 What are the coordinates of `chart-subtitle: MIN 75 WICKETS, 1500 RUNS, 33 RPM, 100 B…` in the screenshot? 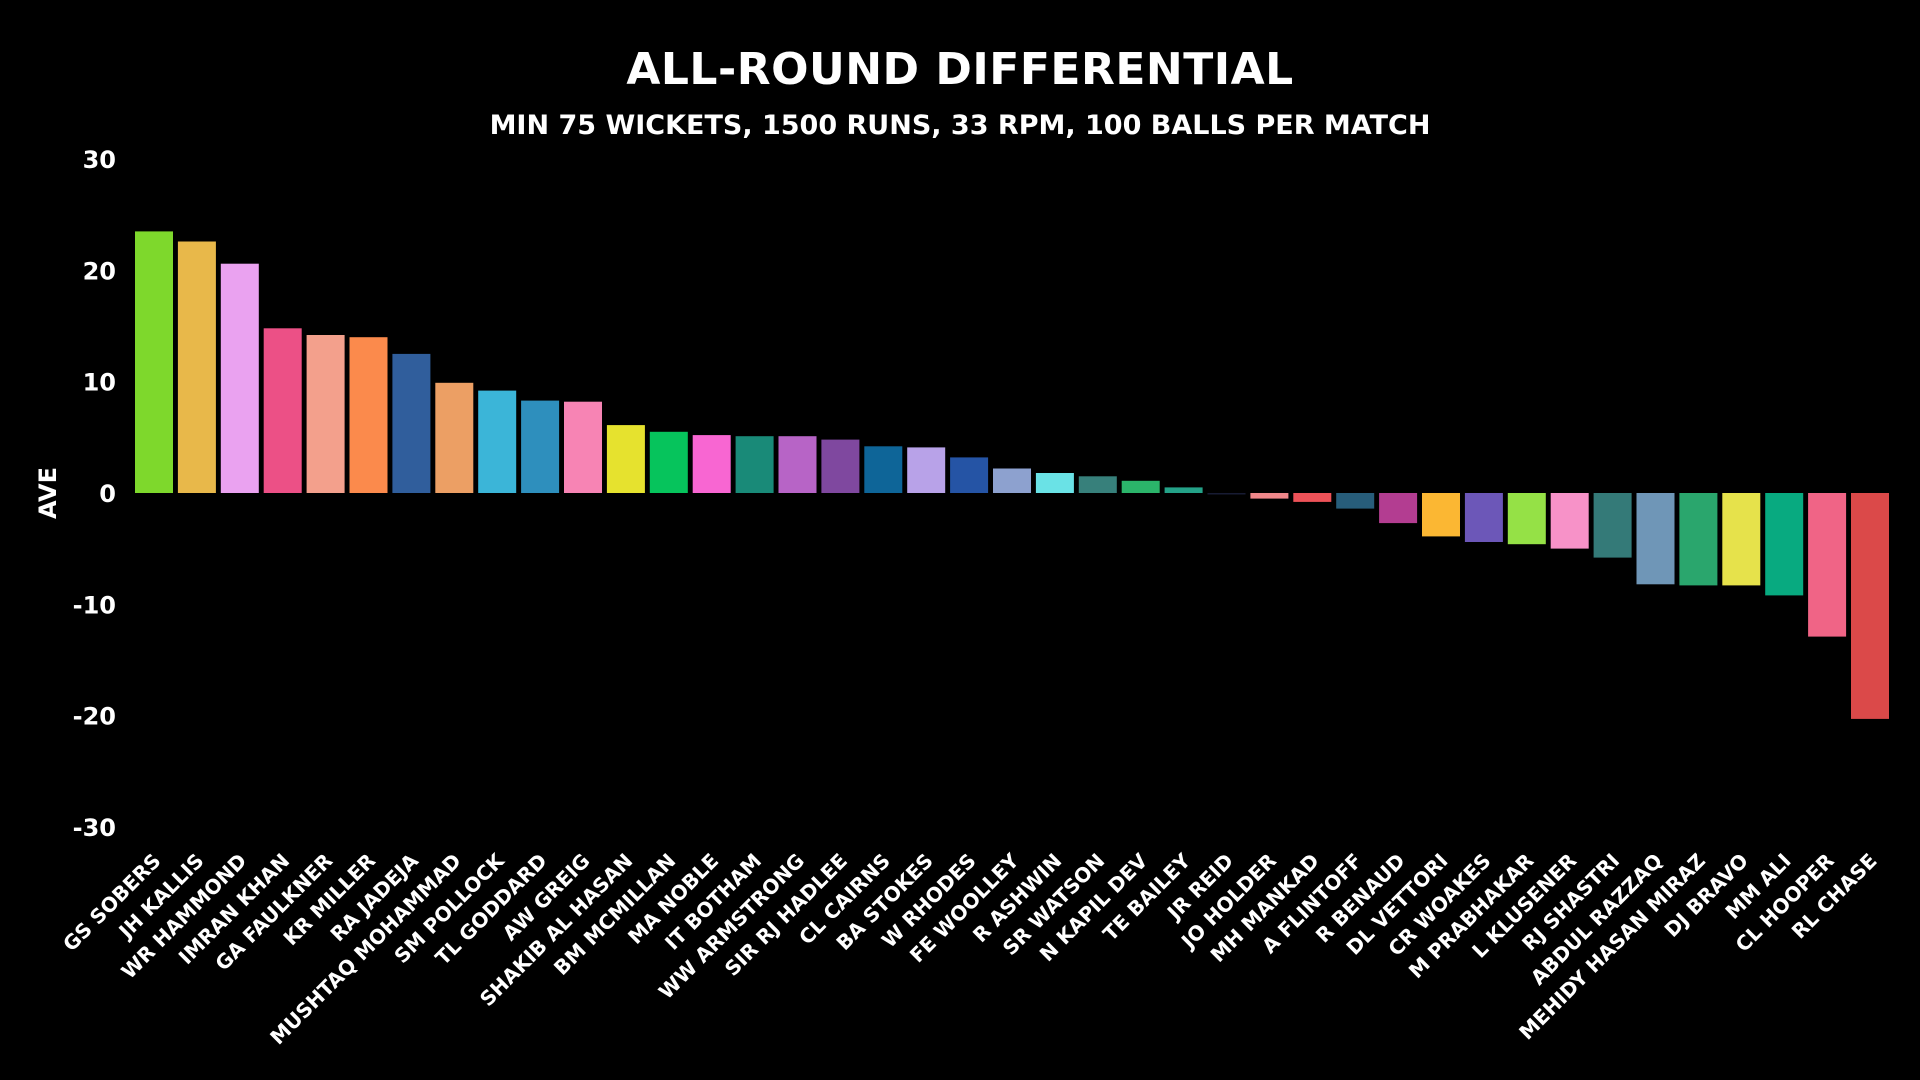 It's located at (960, 125).